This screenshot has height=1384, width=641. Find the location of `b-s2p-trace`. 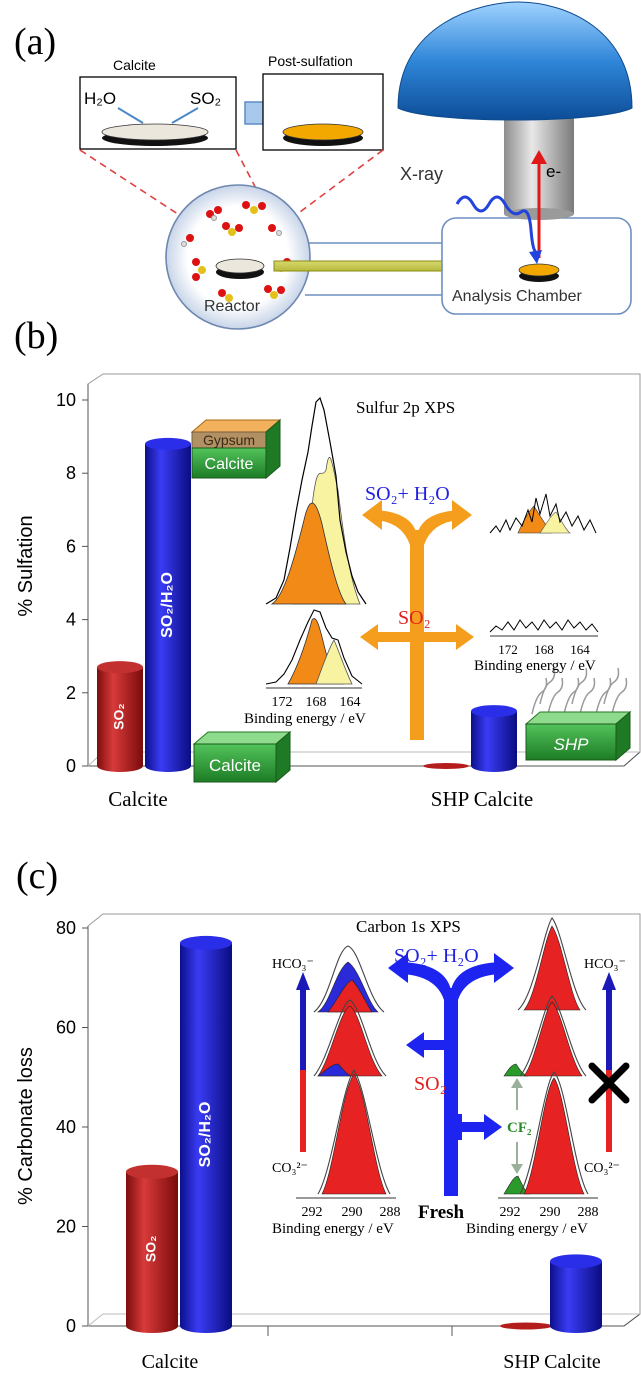

b-s2p-trace is located at coordinates (316, 500).